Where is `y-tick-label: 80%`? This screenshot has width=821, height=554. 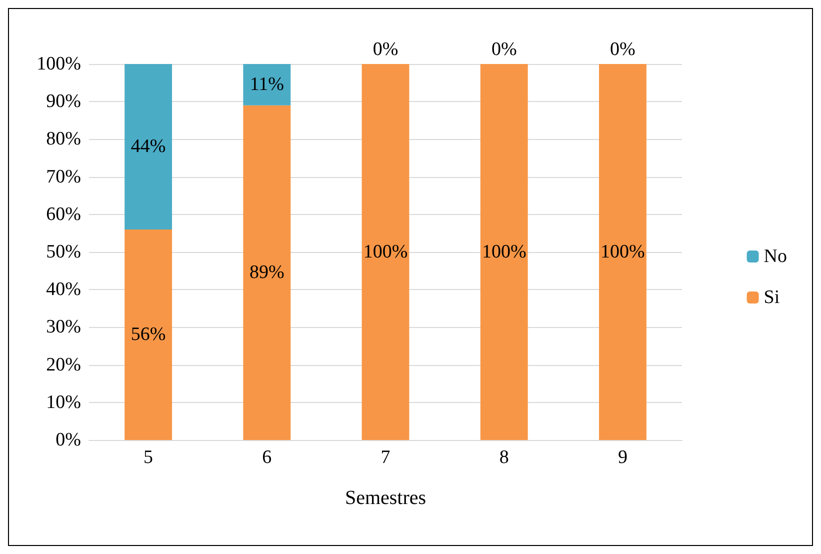
y-tick-label: 80% is located at coordinates (64, 139).